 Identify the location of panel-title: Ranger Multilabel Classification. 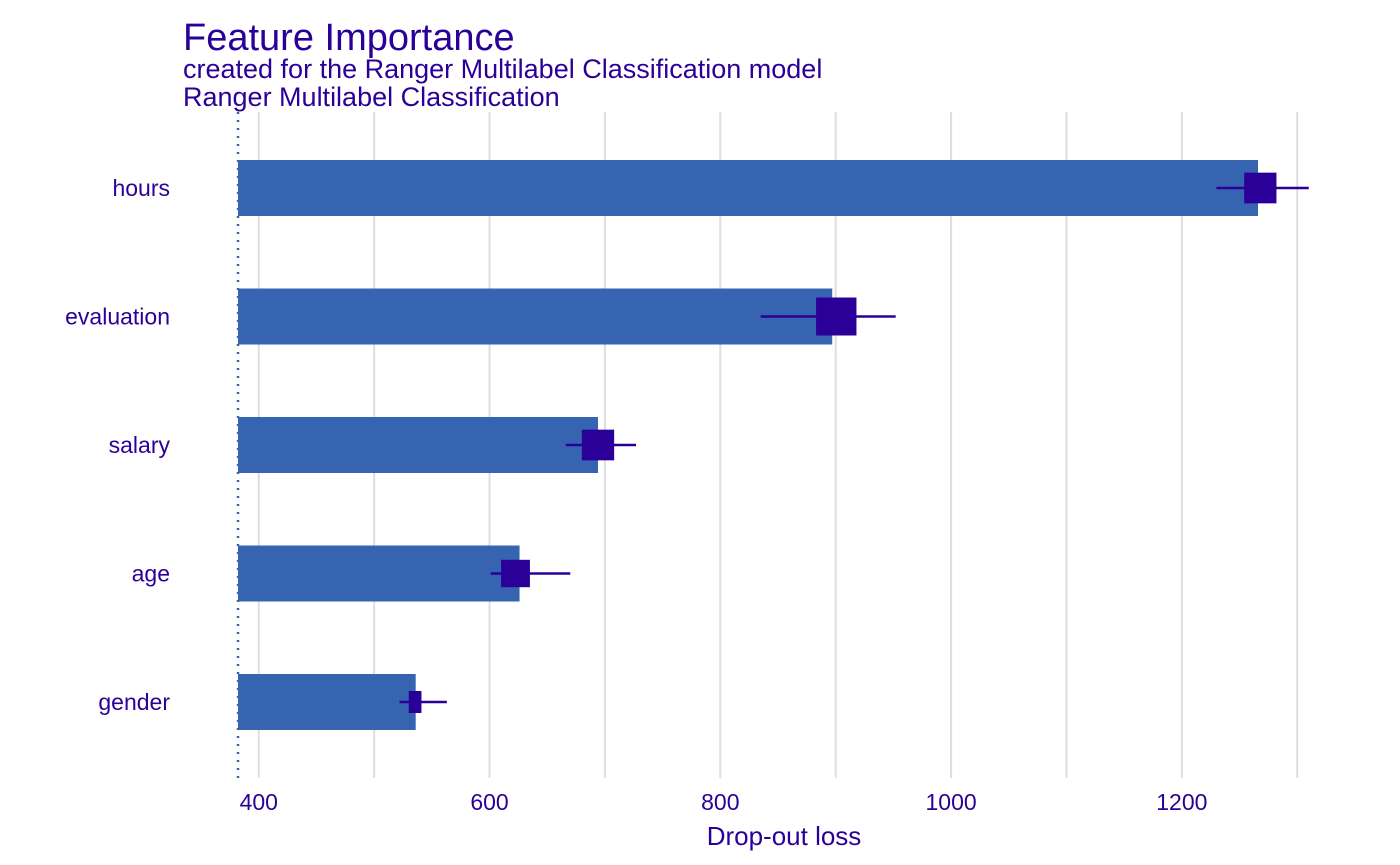
(371, 97).